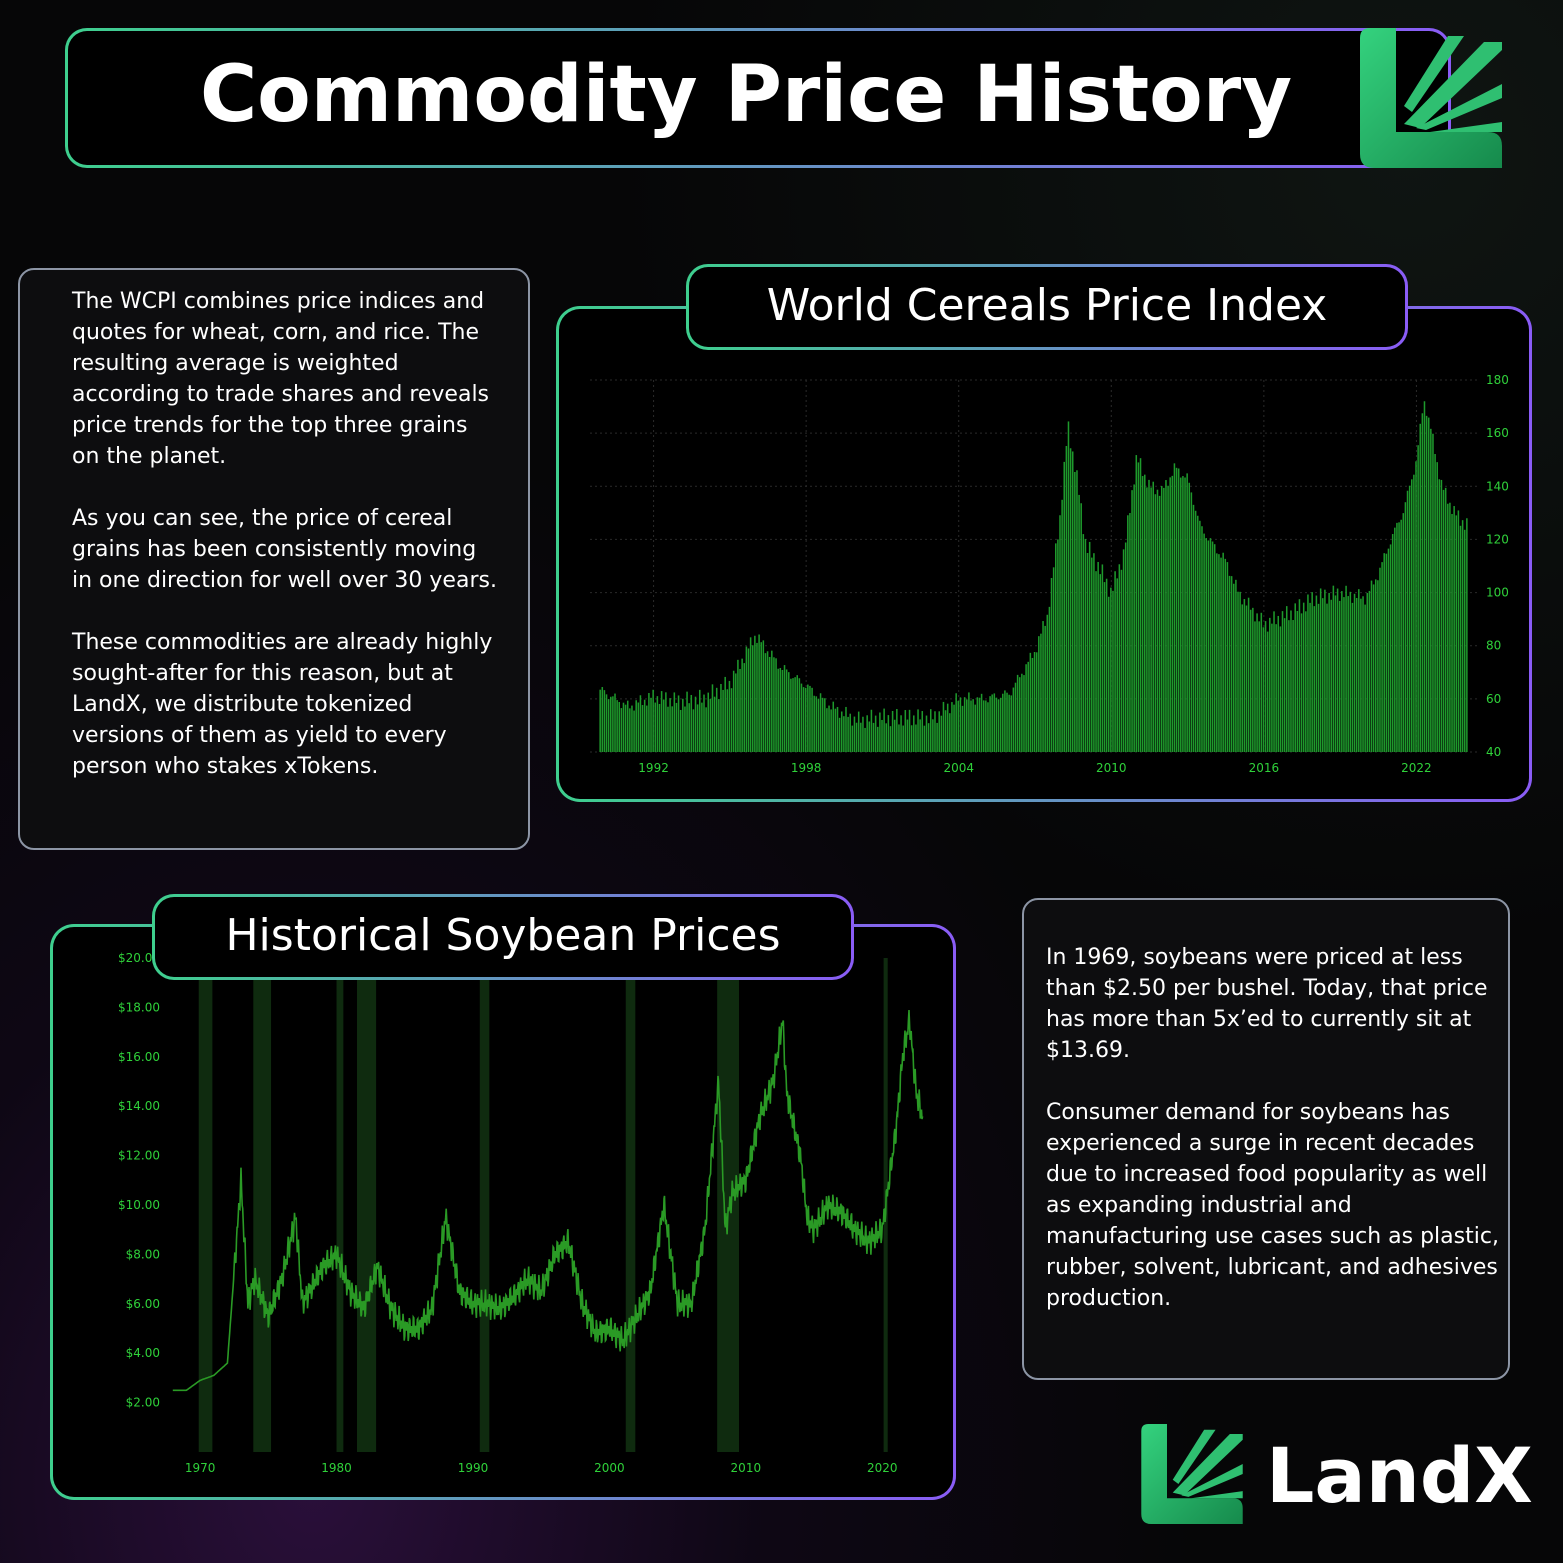 Image resolution: width=1563 pixels, height=1563 pixels. What do you see at coordinates (143, 1304) in the screenshot?
I see `soybean-y-tick-label: $6.00` at bounding box center [143, 1304].